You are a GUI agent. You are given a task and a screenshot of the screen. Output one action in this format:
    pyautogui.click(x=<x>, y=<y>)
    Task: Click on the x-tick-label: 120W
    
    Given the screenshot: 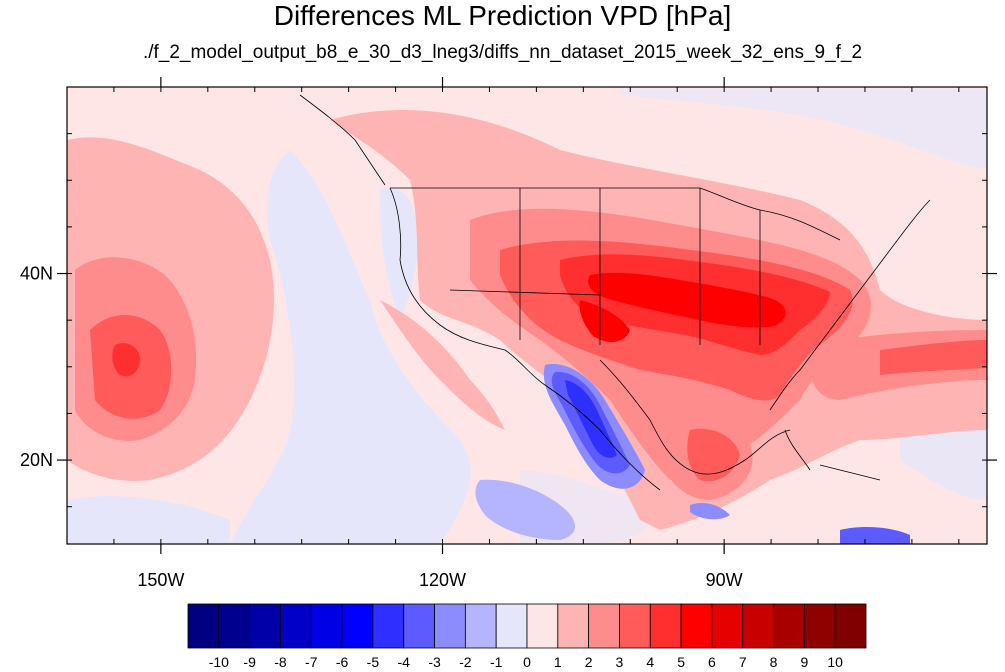 What is the action you would take?
    pyautogui.click(x=442, y=580)
    